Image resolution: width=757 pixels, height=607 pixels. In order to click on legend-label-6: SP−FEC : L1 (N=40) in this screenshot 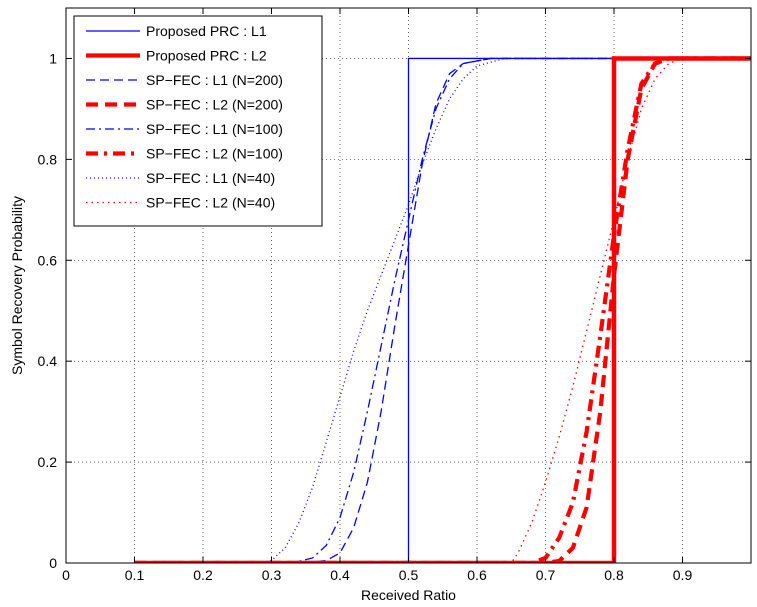, I will do `click(210, 178)`.